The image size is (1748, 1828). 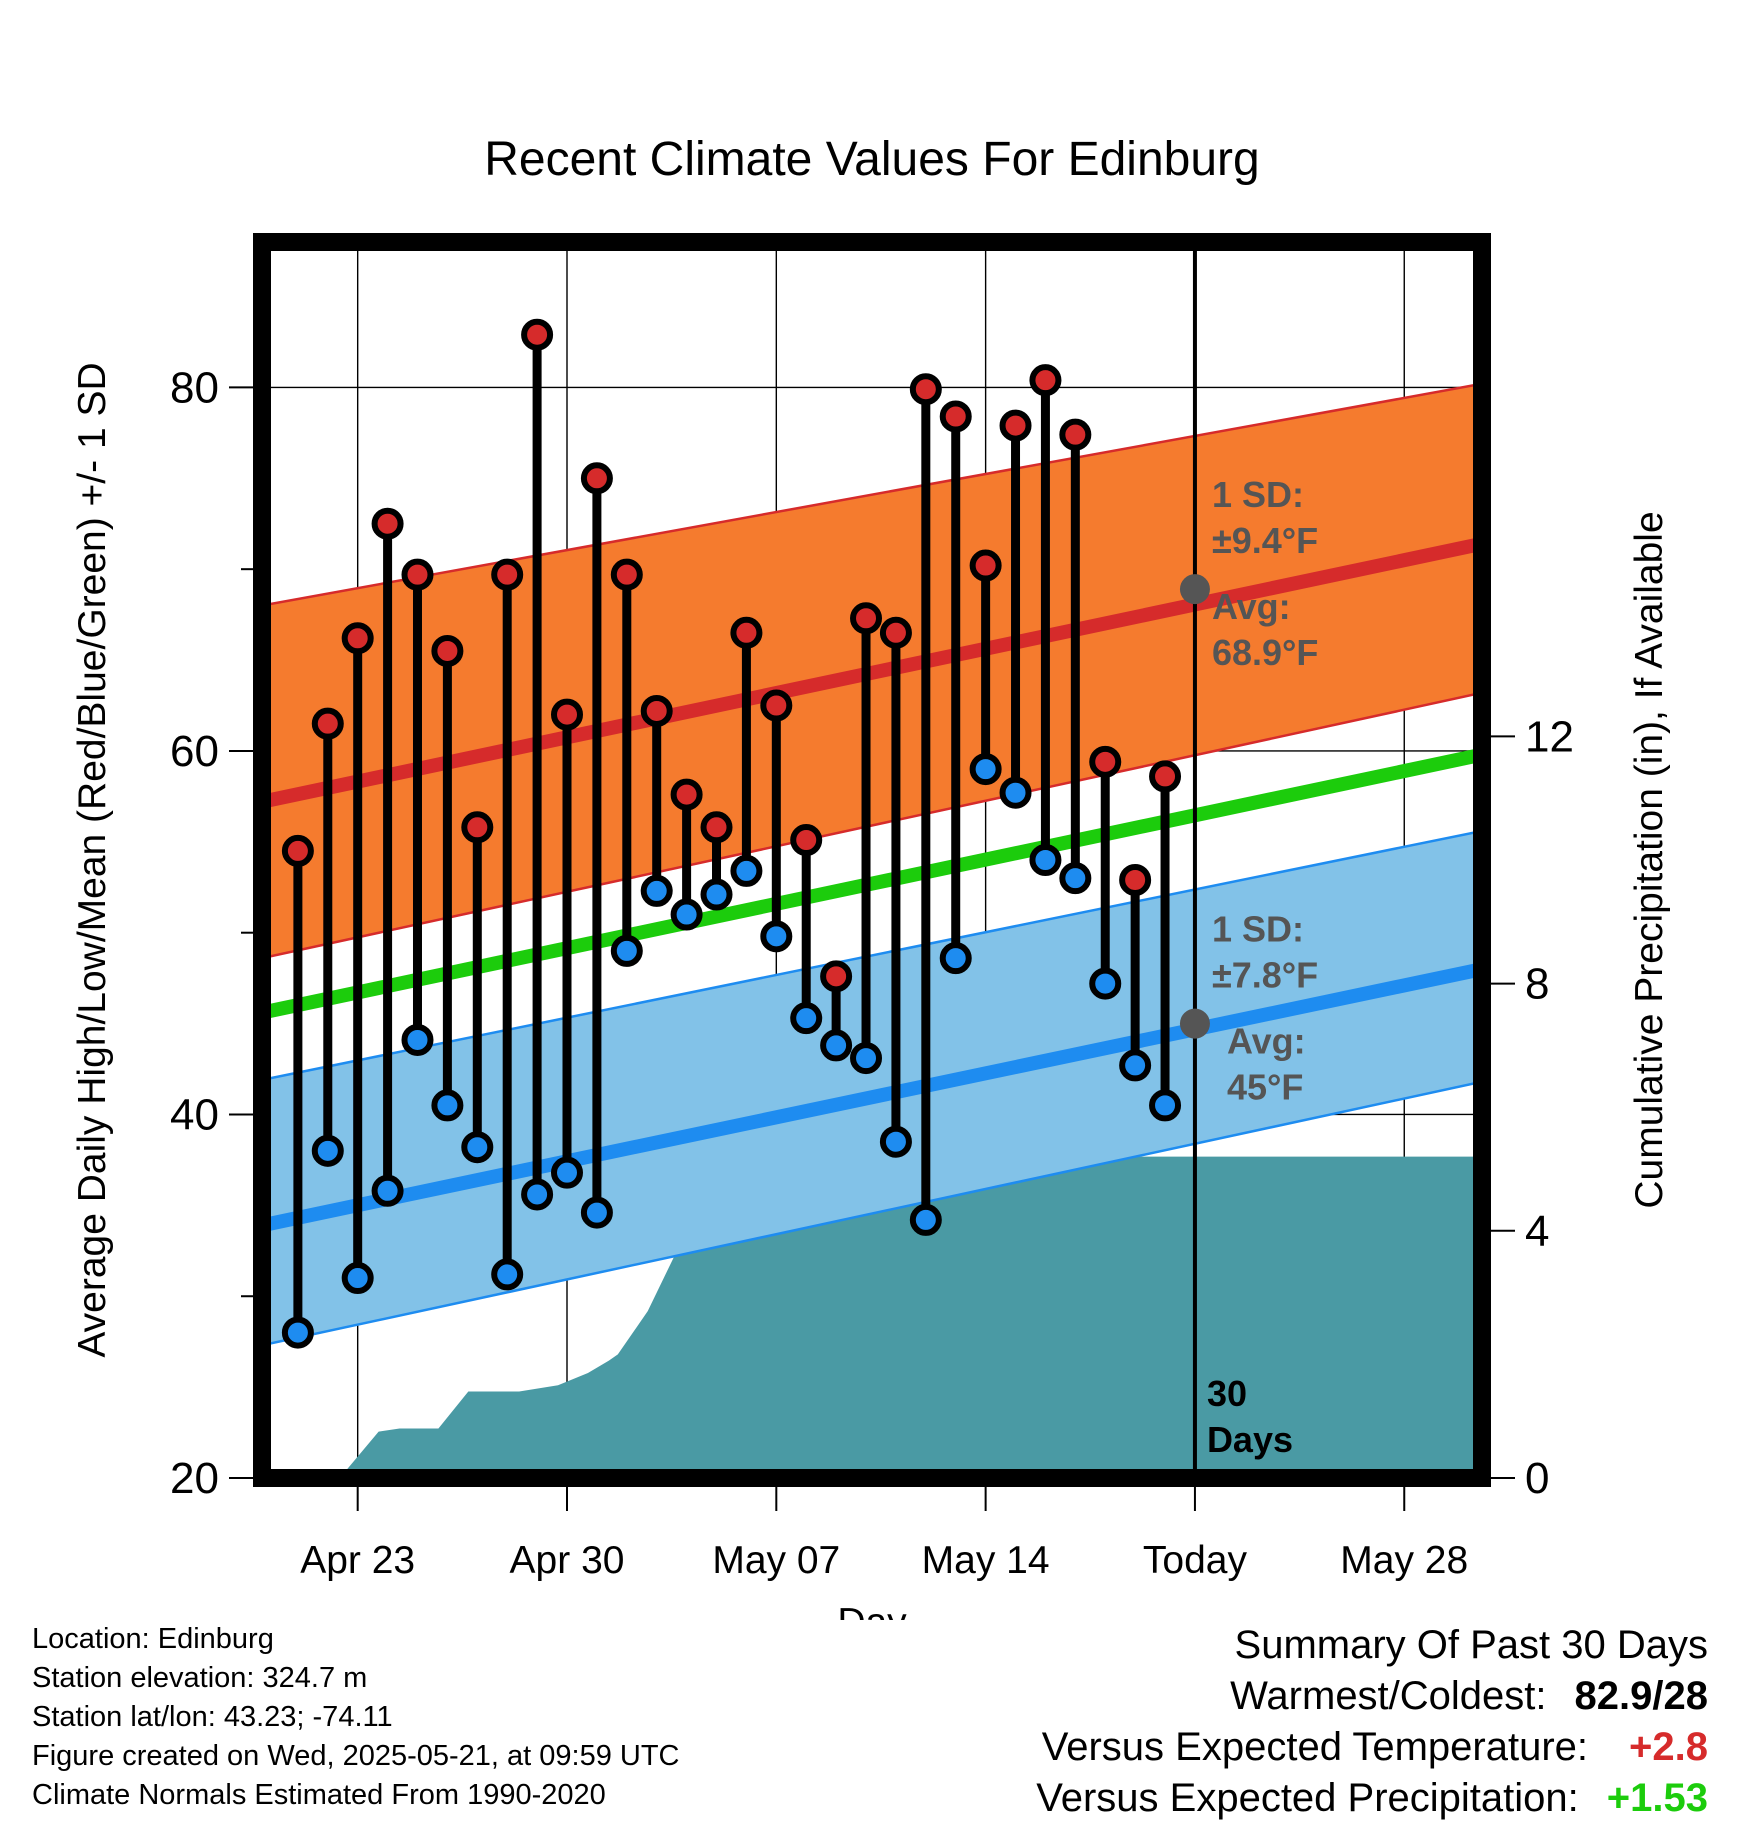 I want to click on y-left-tick-label-2: 60, so click(x=194, y=751).